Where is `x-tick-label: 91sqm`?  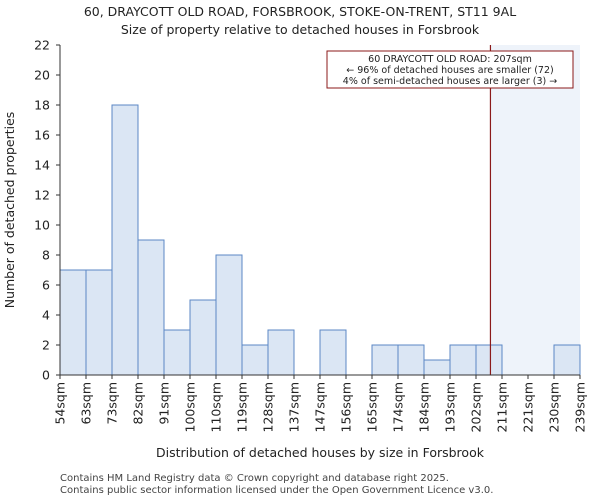 x-tick-label: 91sqm is located at coordinates (164, 403).